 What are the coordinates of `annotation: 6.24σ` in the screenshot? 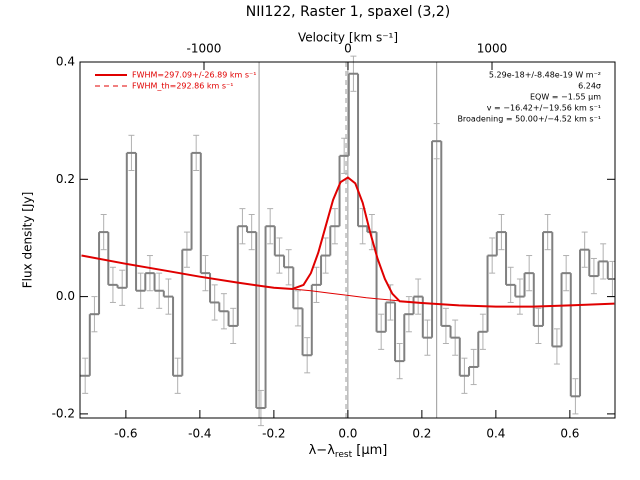 It's located at (589, 86).